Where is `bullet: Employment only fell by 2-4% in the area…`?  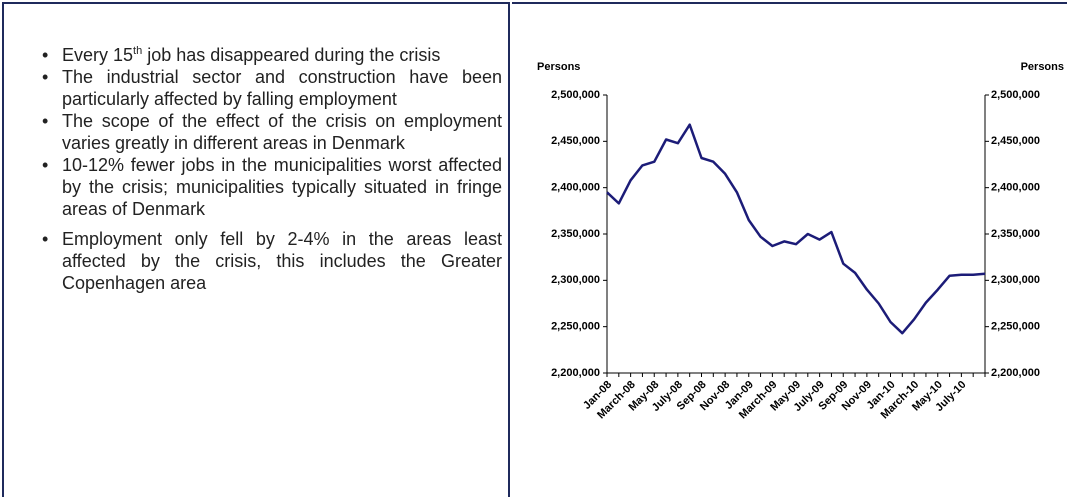
bullet: Employment only fell by 2-4% in the area… is located at coordinates (270, 261).